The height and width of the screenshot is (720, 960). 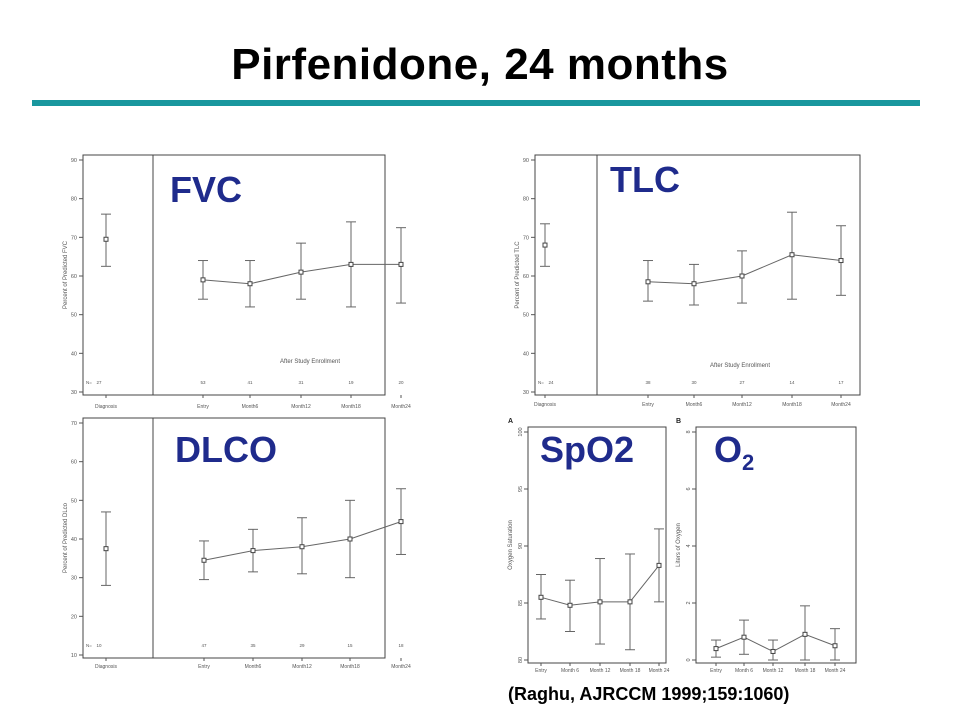 What do you see at coordinates (630, 671) in the screenshot?
I see `spo2-xtick-label: Month 18` at bounding box center [630, 671].